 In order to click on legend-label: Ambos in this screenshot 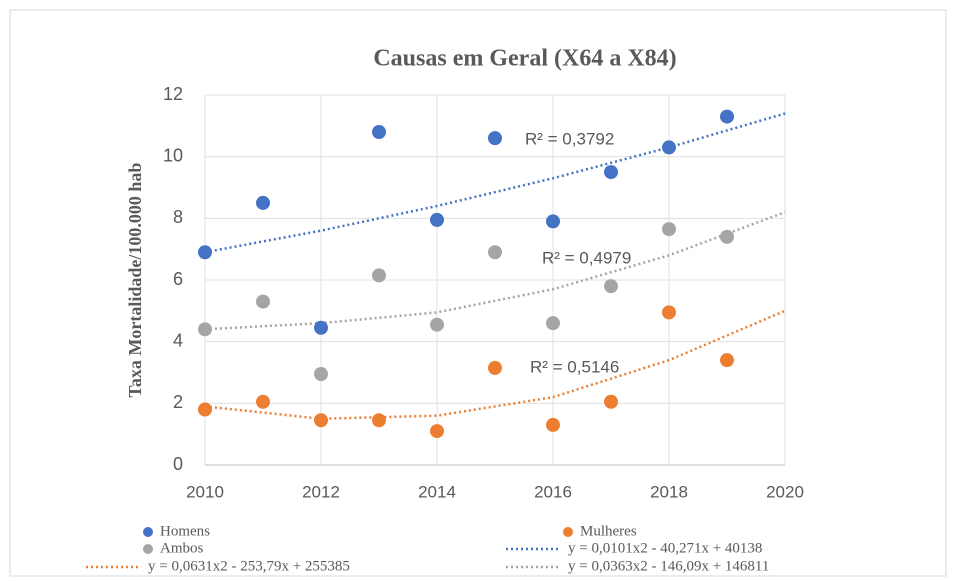, I will do `click(182, 548)`.